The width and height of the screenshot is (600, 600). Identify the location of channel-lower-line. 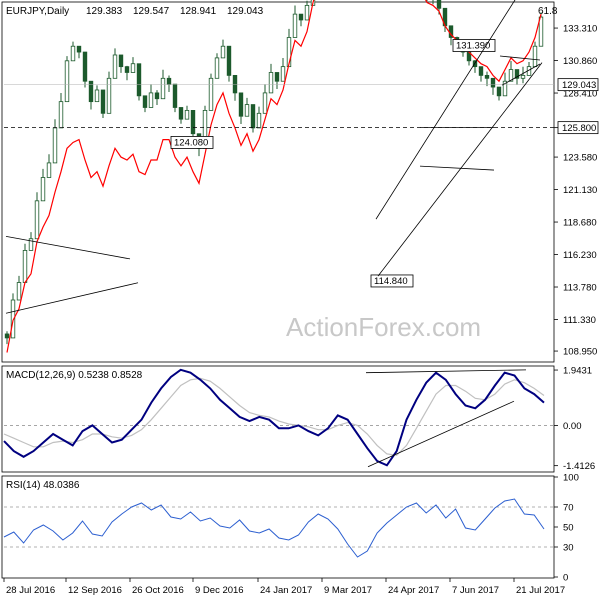
(460, 169).